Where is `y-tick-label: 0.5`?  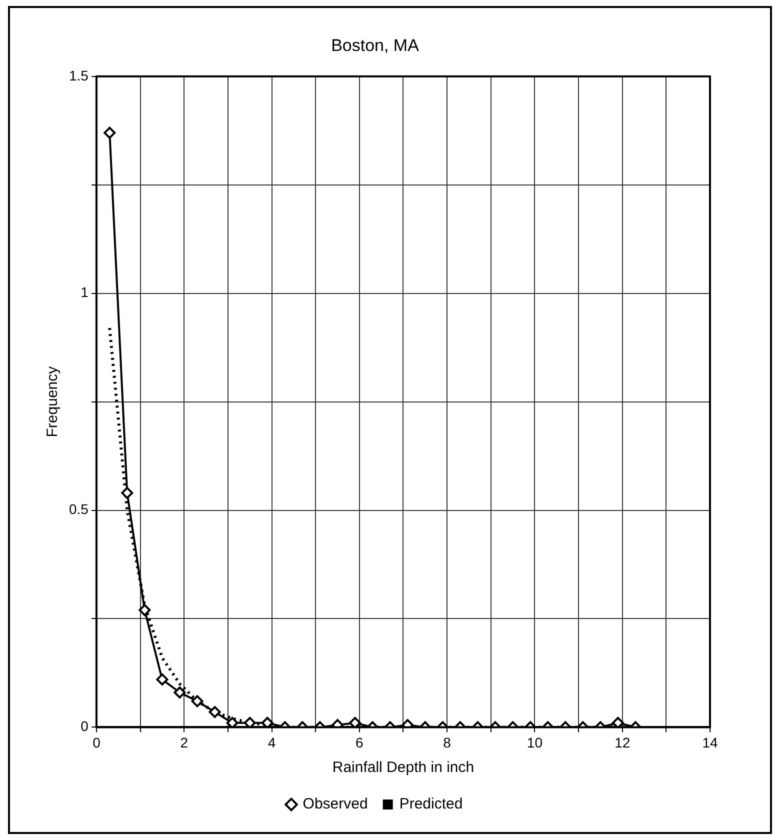
y-tick-label: 0.5 is located at coordinates (78, 509).